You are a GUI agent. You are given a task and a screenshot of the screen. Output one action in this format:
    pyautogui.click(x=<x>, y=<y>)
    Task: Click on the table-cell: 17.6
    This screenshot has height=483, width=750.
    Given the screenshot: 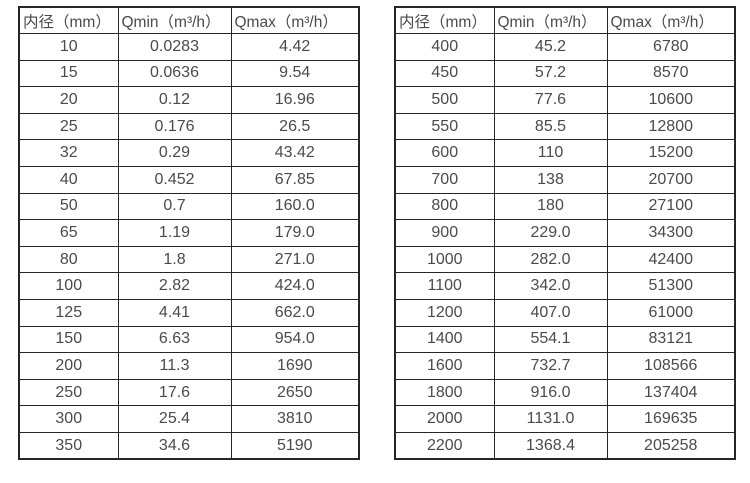 What is the action you would take?
    pyautogui.click(x=174, y=392)
    